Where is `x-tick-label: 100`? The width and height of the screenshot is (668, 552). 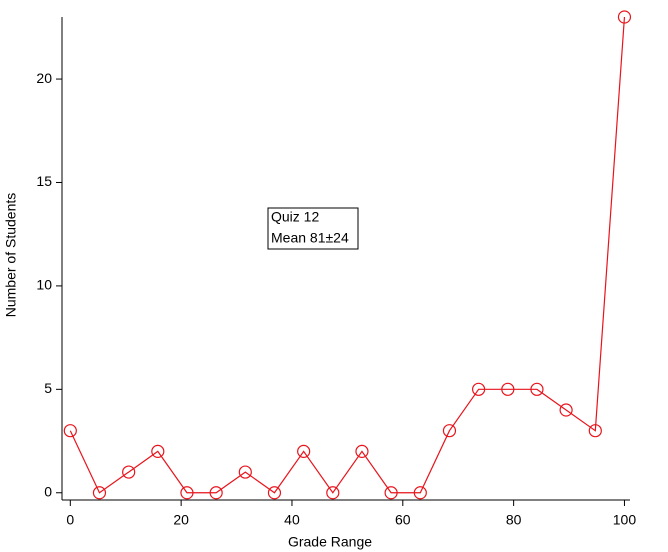 x-tick-label: 100 is located at coordinates (625, 520).